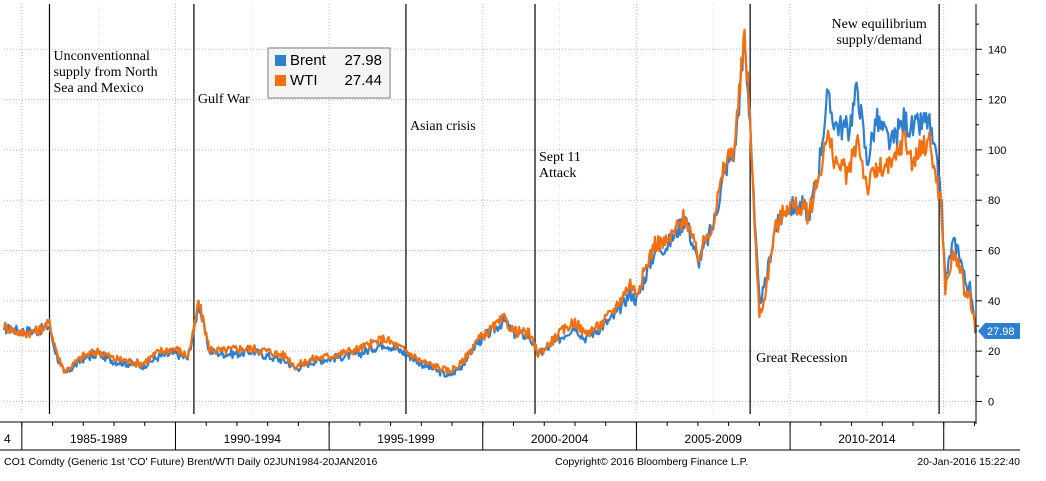 This screenshot has height=481, width=1046. What do you see at coordinates (304, 80) in the screenshot?
I see `legend-series-name: WTI` at bounding box center [304, 80].